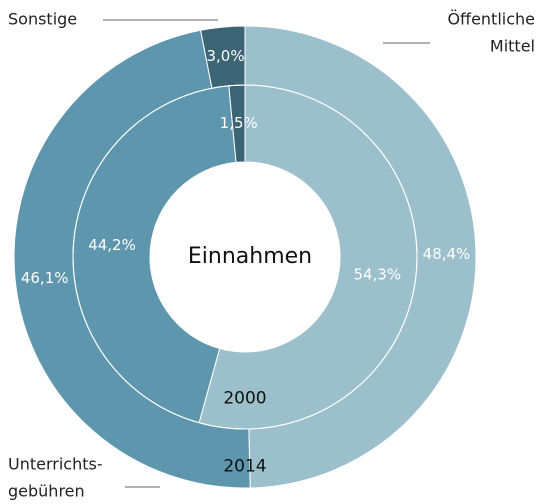 The height and width of the screenshot is (504, 541). I want to click on chart-title: Einnahmen, so click(250, 256).